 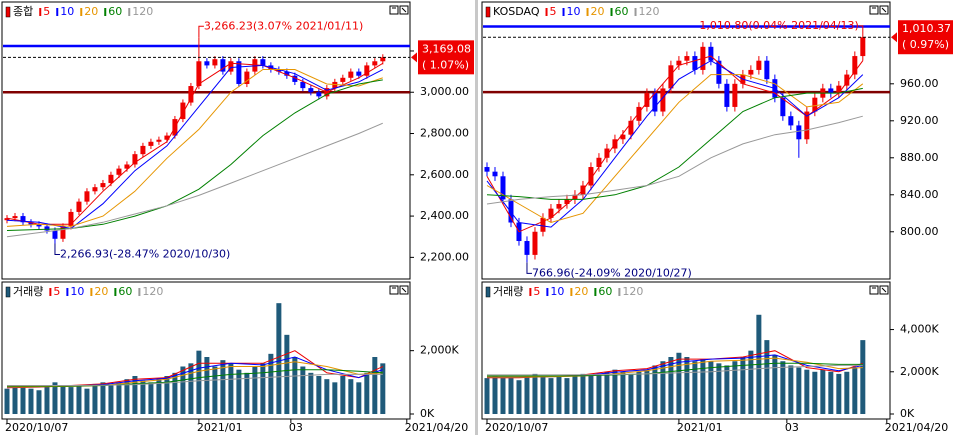 What do you see at coordinates (57, 249) in the screenshot?
I see `annotation-leader` at bounding box center [57, 249].